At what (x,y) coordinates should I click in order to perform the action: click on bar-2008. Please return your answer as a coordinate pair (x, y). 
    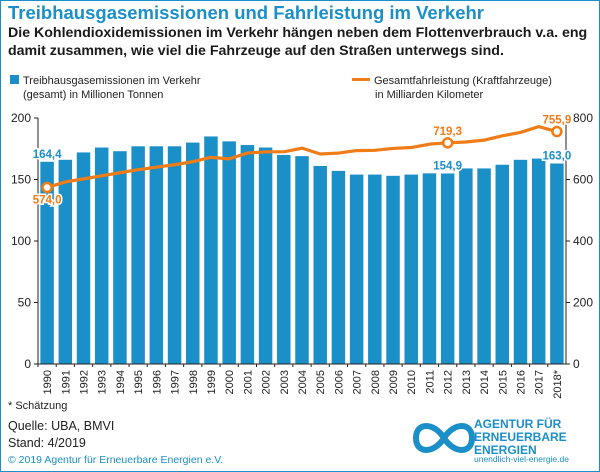
    Looking at the image, I should click on (375, 269).